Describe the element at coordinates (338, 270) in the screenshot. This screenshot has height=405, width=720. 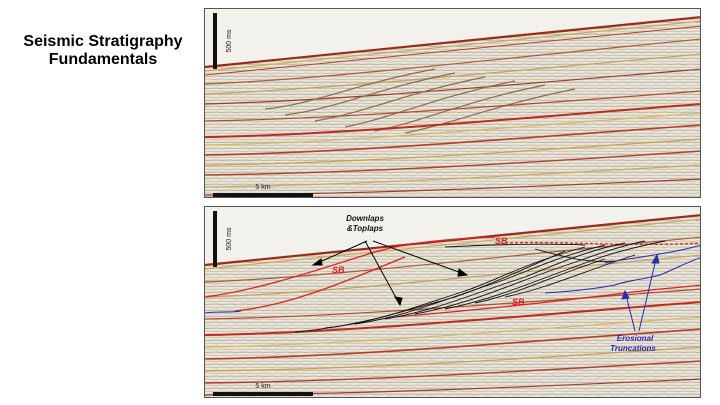
I see `sb-label-2: SB` at that location.